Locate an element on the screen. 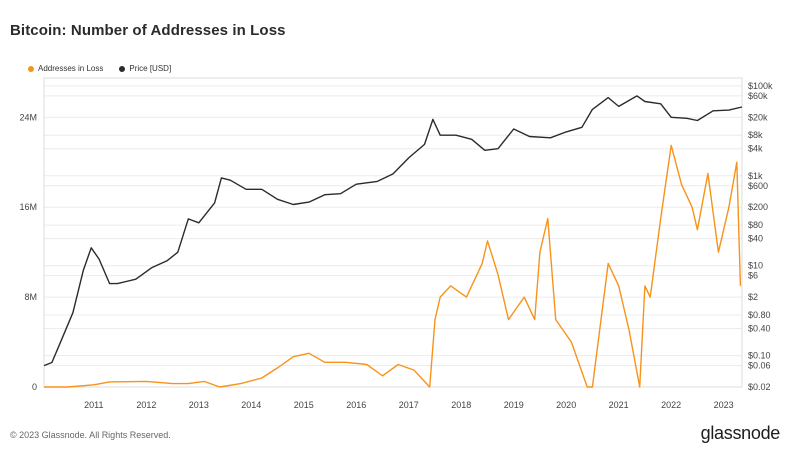 This screenshot has width=794, height=457. x-tick-label: 2023 is located at coordinates (724, 405).